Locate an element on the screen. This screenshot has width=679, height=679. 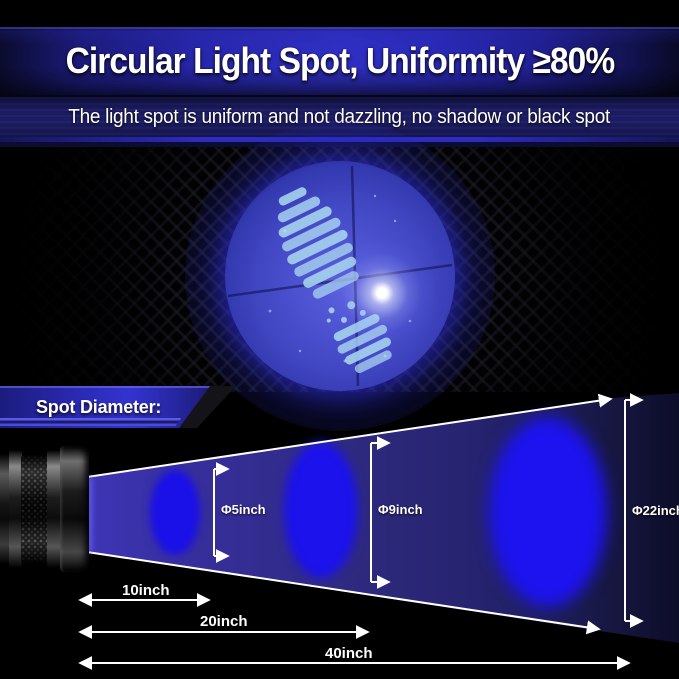
beam-spot-22inch is located at coordinates (548, 512).